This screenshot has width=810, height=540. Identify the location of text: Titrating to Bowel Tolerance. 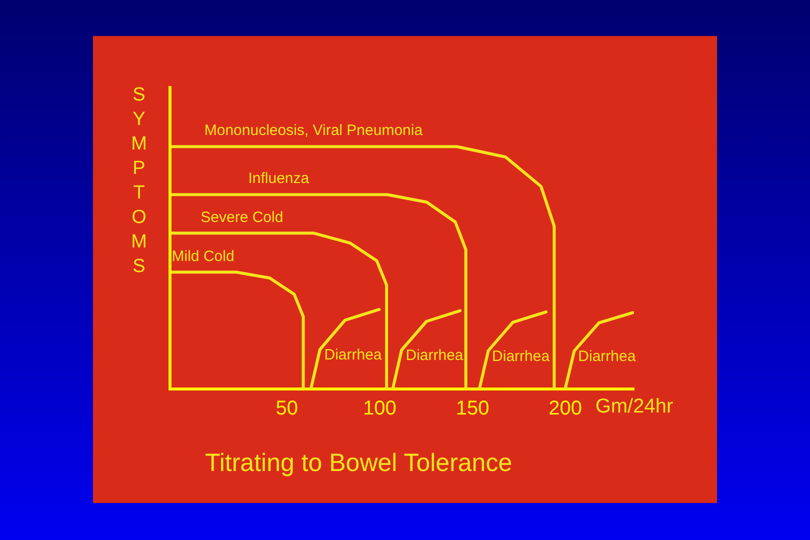
(358, 462).